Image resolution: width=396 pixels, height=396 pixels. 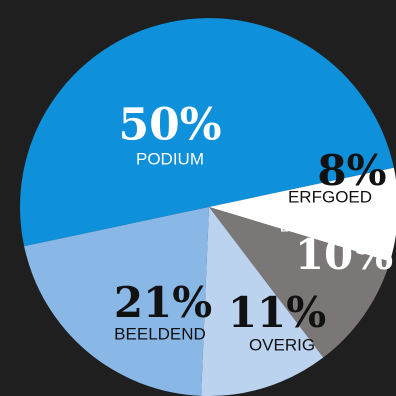 I want to click on slice-percent-podium: 50%, so click(x=169, y=125).